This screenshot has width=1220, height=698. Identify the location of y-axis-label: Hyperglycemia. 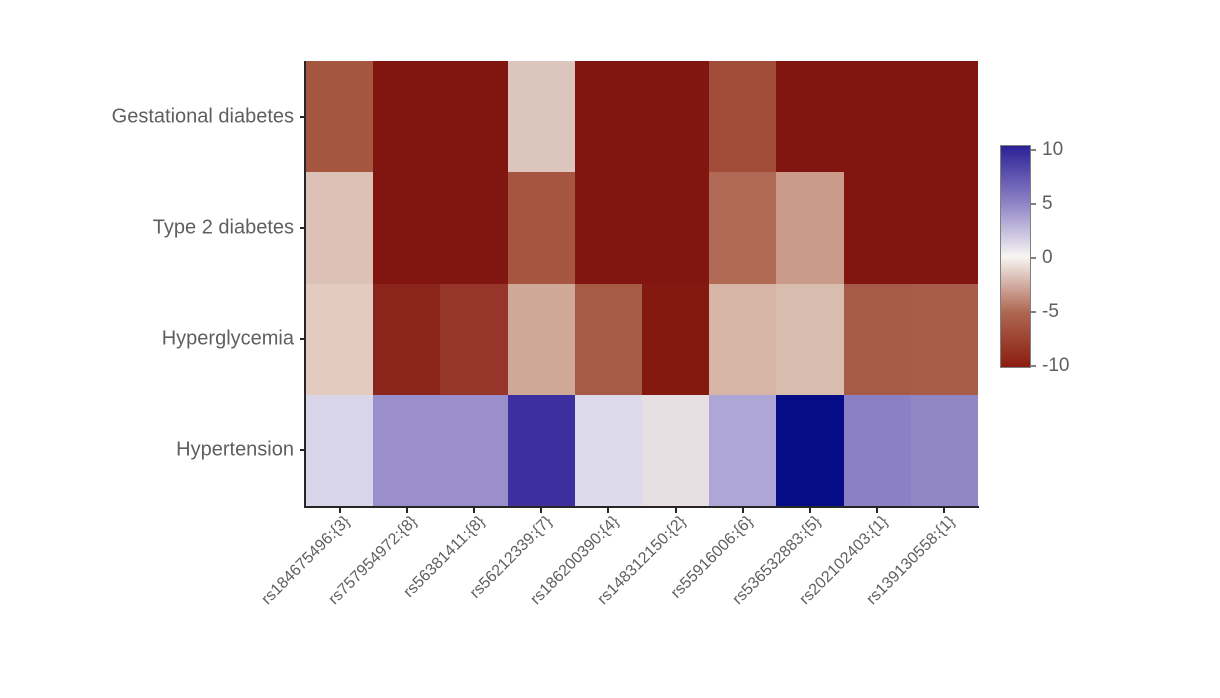
(227, 338).